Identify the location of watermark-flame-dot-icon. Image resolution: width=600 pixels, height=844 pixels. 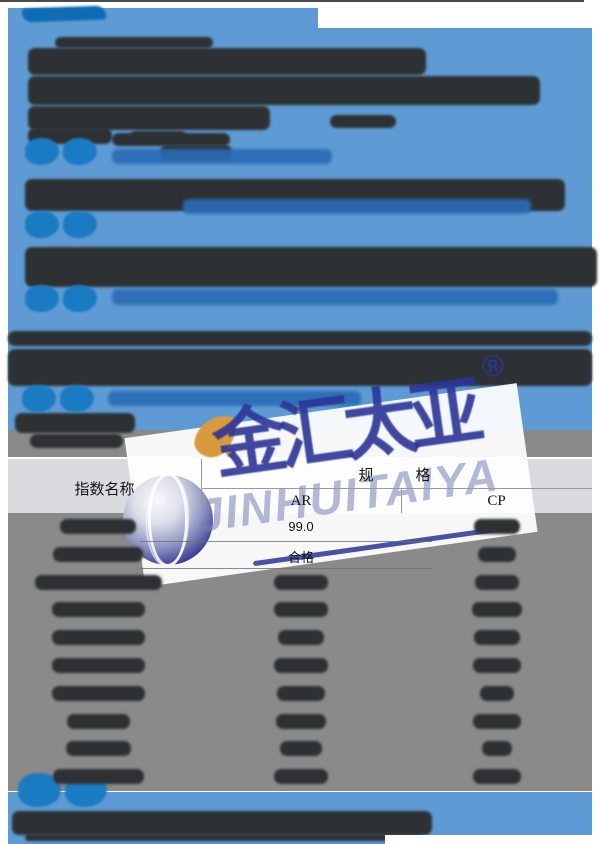
(231, 453).